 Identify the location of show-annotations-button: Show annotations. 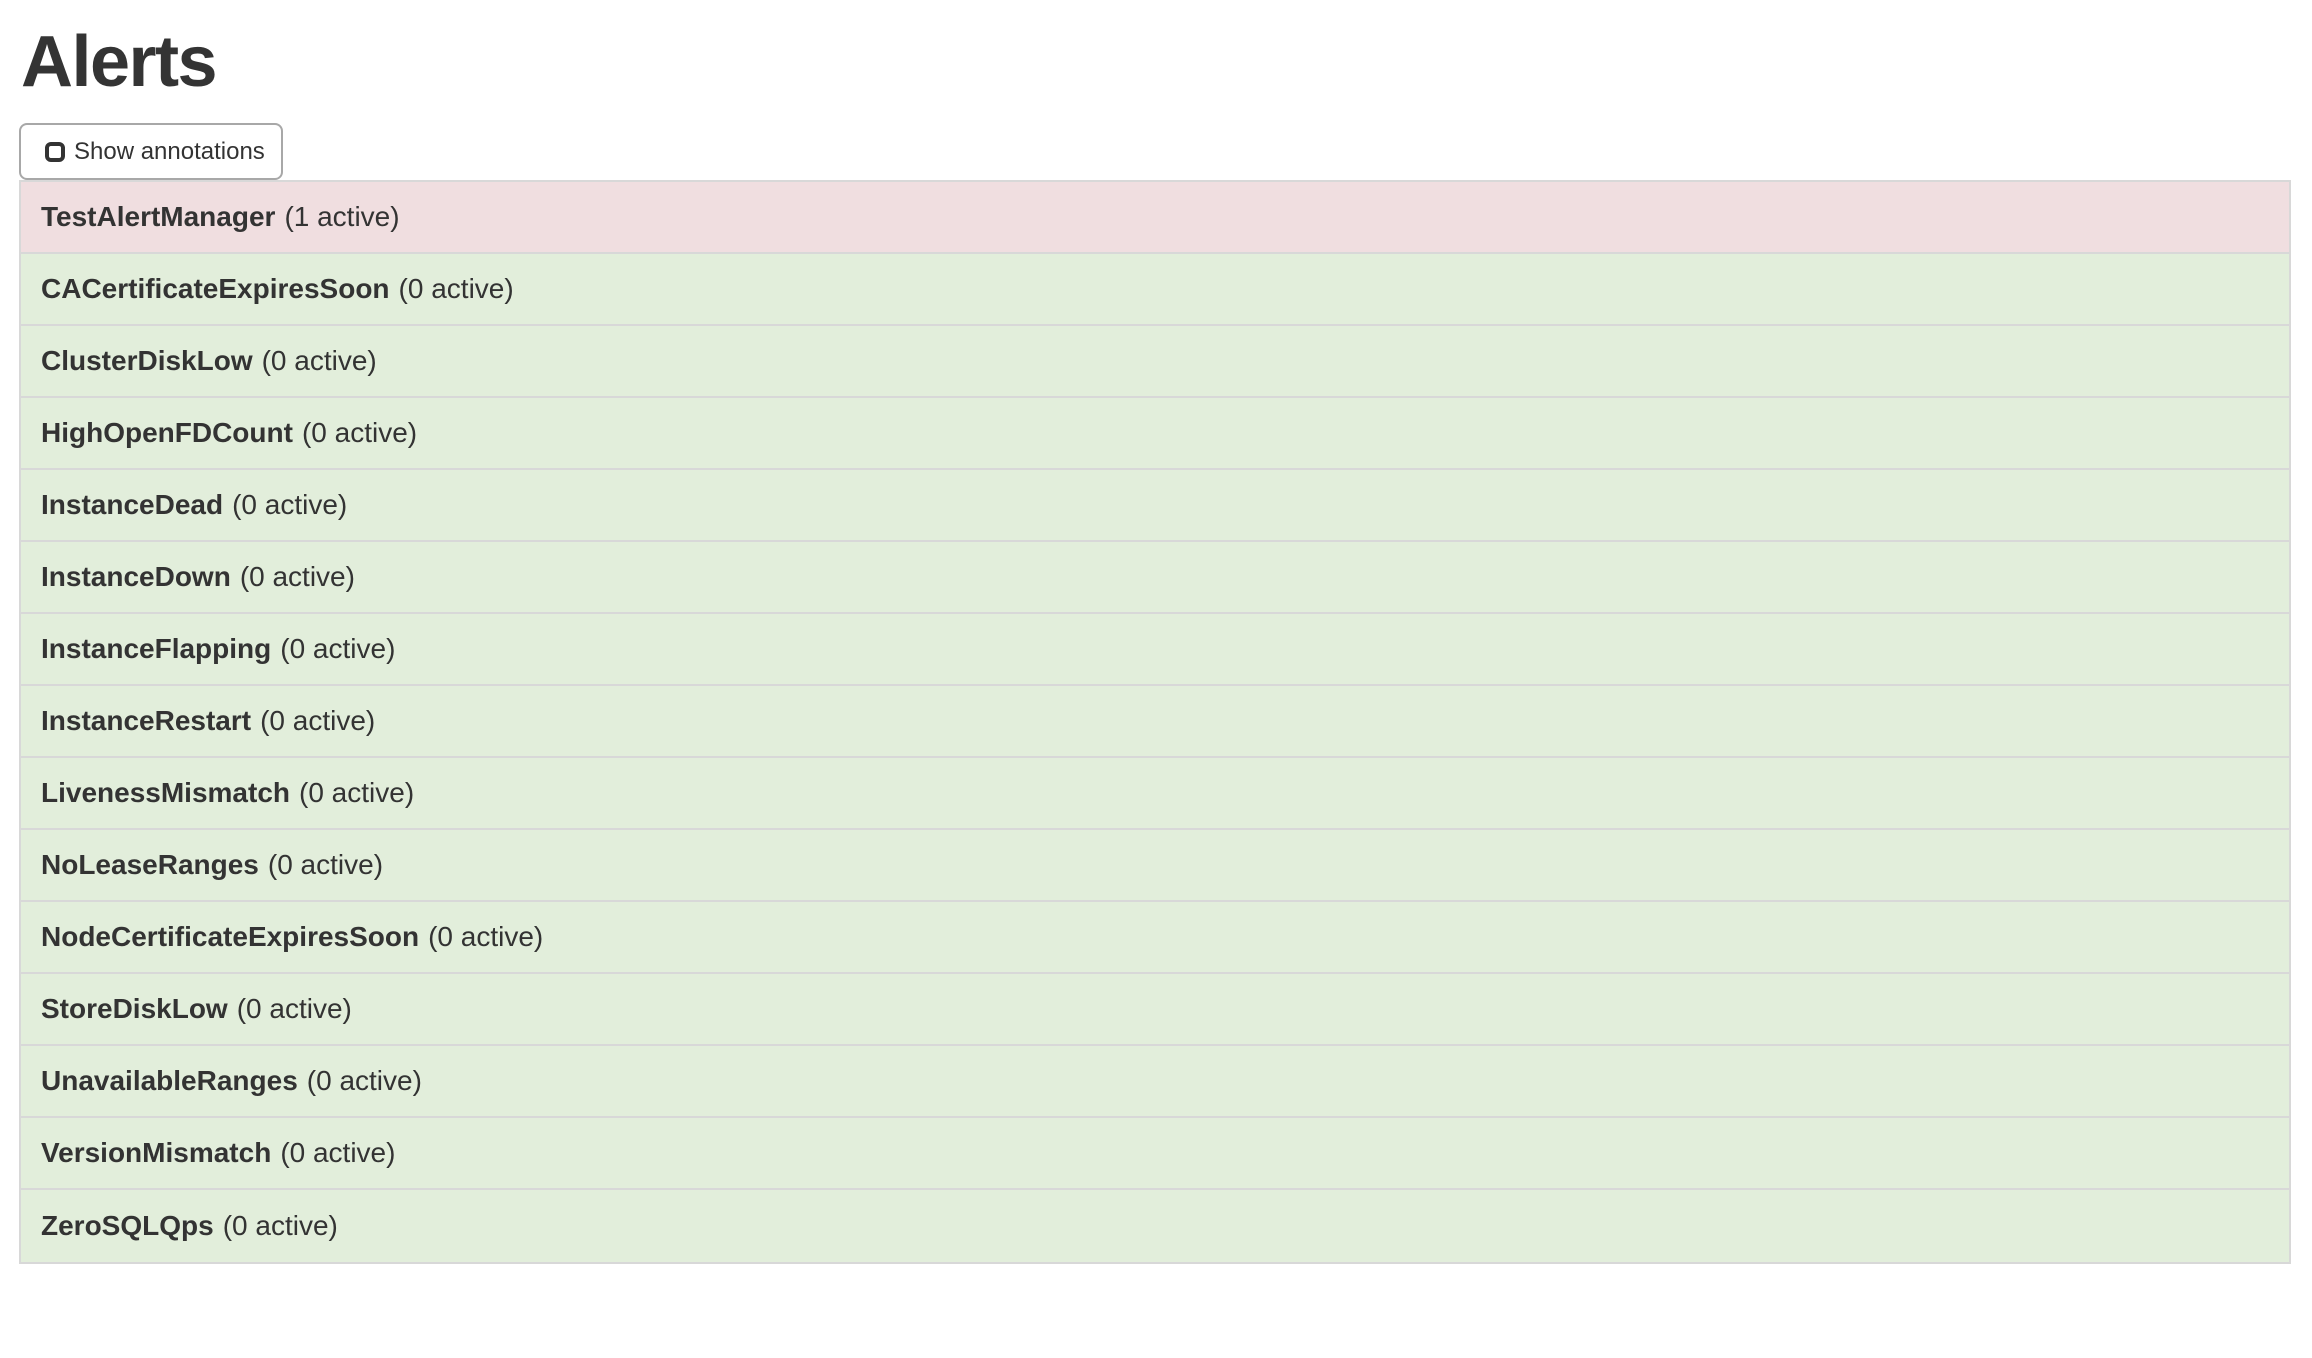
(151, 151).